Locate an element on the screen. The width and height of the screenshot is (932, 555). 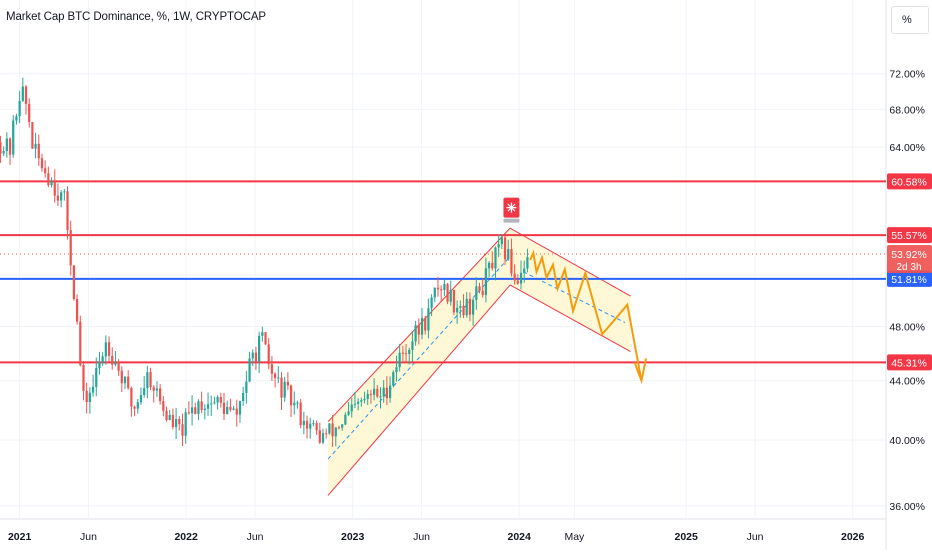
descending-channel is located at coordinates (570, 290).